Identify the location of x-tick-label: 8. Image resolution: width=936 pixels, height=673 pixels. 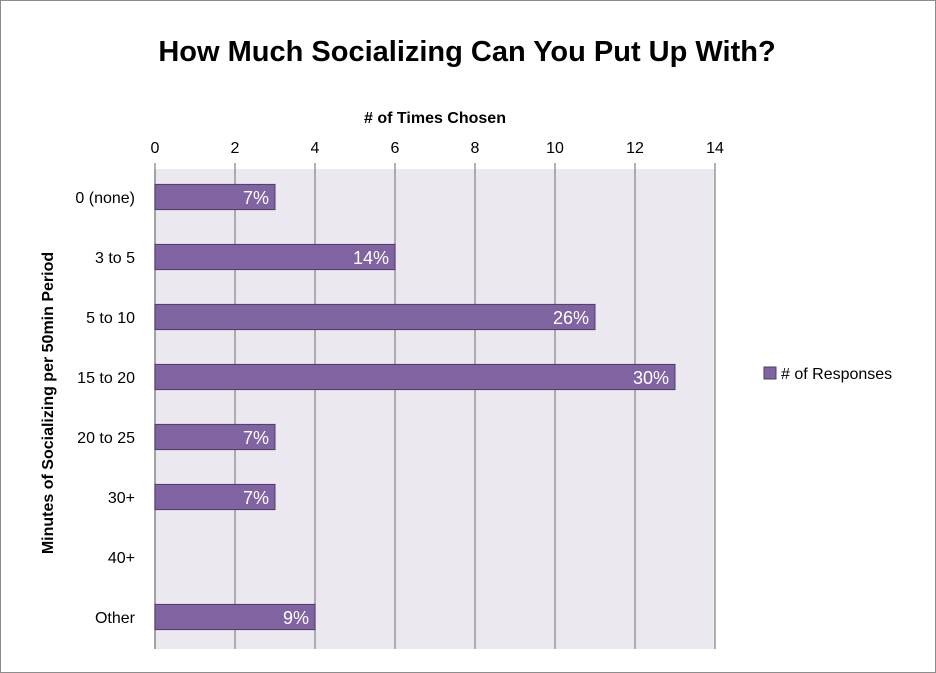
(475, 148).